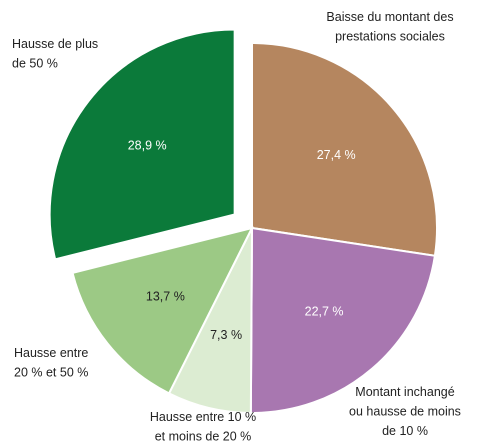 Image resolution: width=485 pixels, height=447 pixels. Describe the element at coordinates (324, 312) in the screenshot. I see `data-label: 22,7 %` at that location.